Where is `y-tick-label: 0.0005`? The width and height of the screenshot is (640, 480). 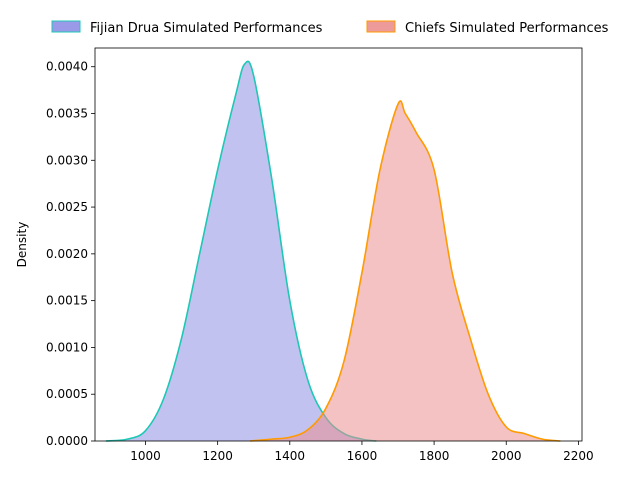
y-tick-label: 0.0005 is located at coordinates (67, 394).